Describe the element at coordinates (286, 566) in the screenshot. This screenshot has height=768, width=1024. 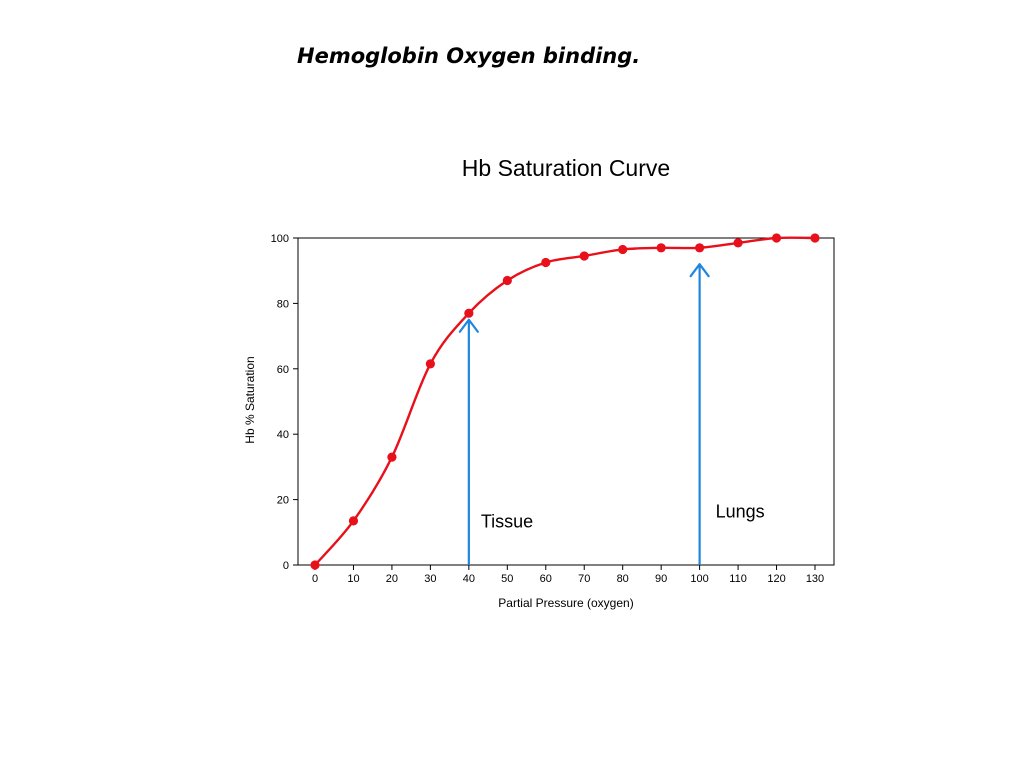
I see `y-tick-label: 0` at that location.